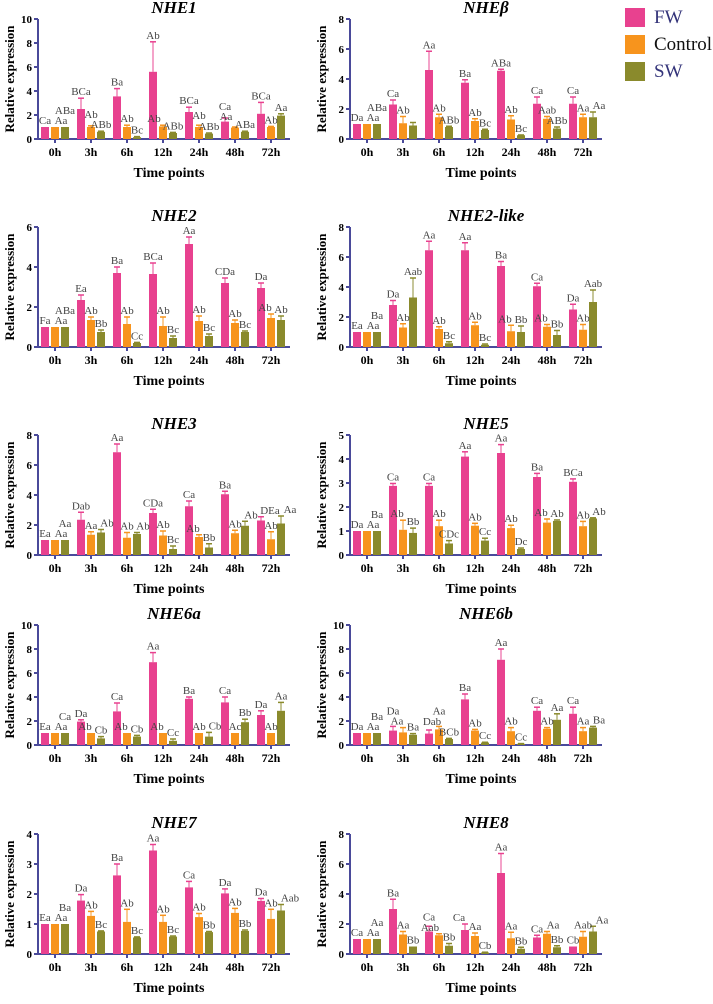 The height and width of the screenshot is (1004, 713). What do you see at coordinates (668, 71) in the screenshot?
I see `legend-label-sw: SW` at bounding box center [668, 71].